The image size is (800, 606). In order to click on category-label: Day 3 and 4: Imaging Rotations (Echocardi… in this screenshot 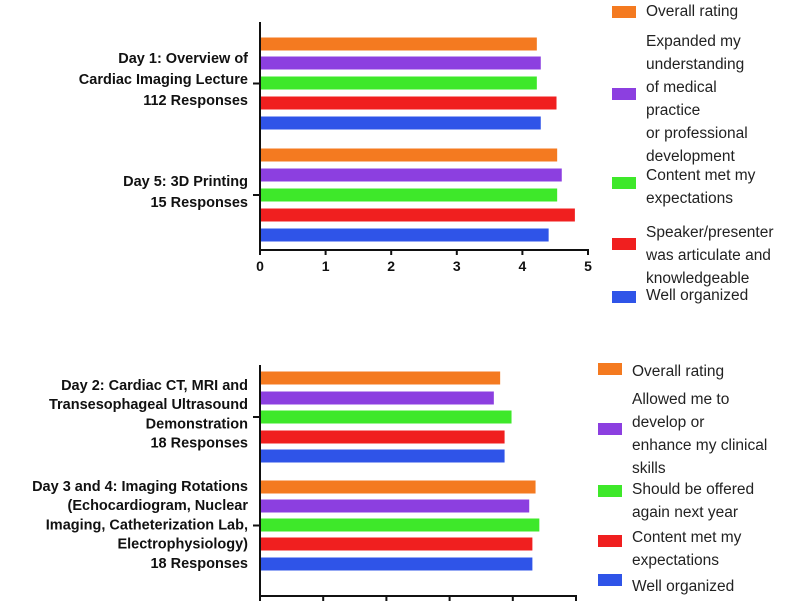, I will do `click(140, 525)`.